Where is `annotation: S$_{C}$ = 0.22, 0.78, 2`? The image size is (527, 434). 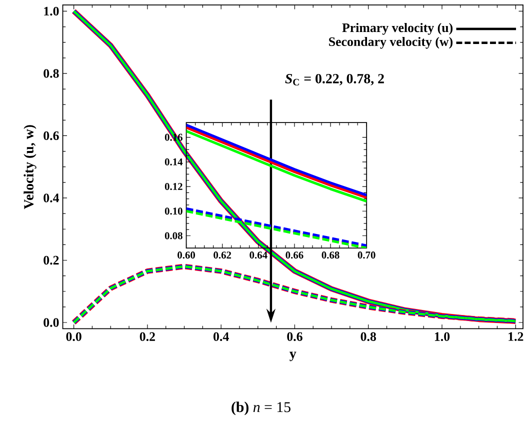 annotation: S$_{C}$ = 0.22, 0.78, 2 is located at coordinates (334, 80).